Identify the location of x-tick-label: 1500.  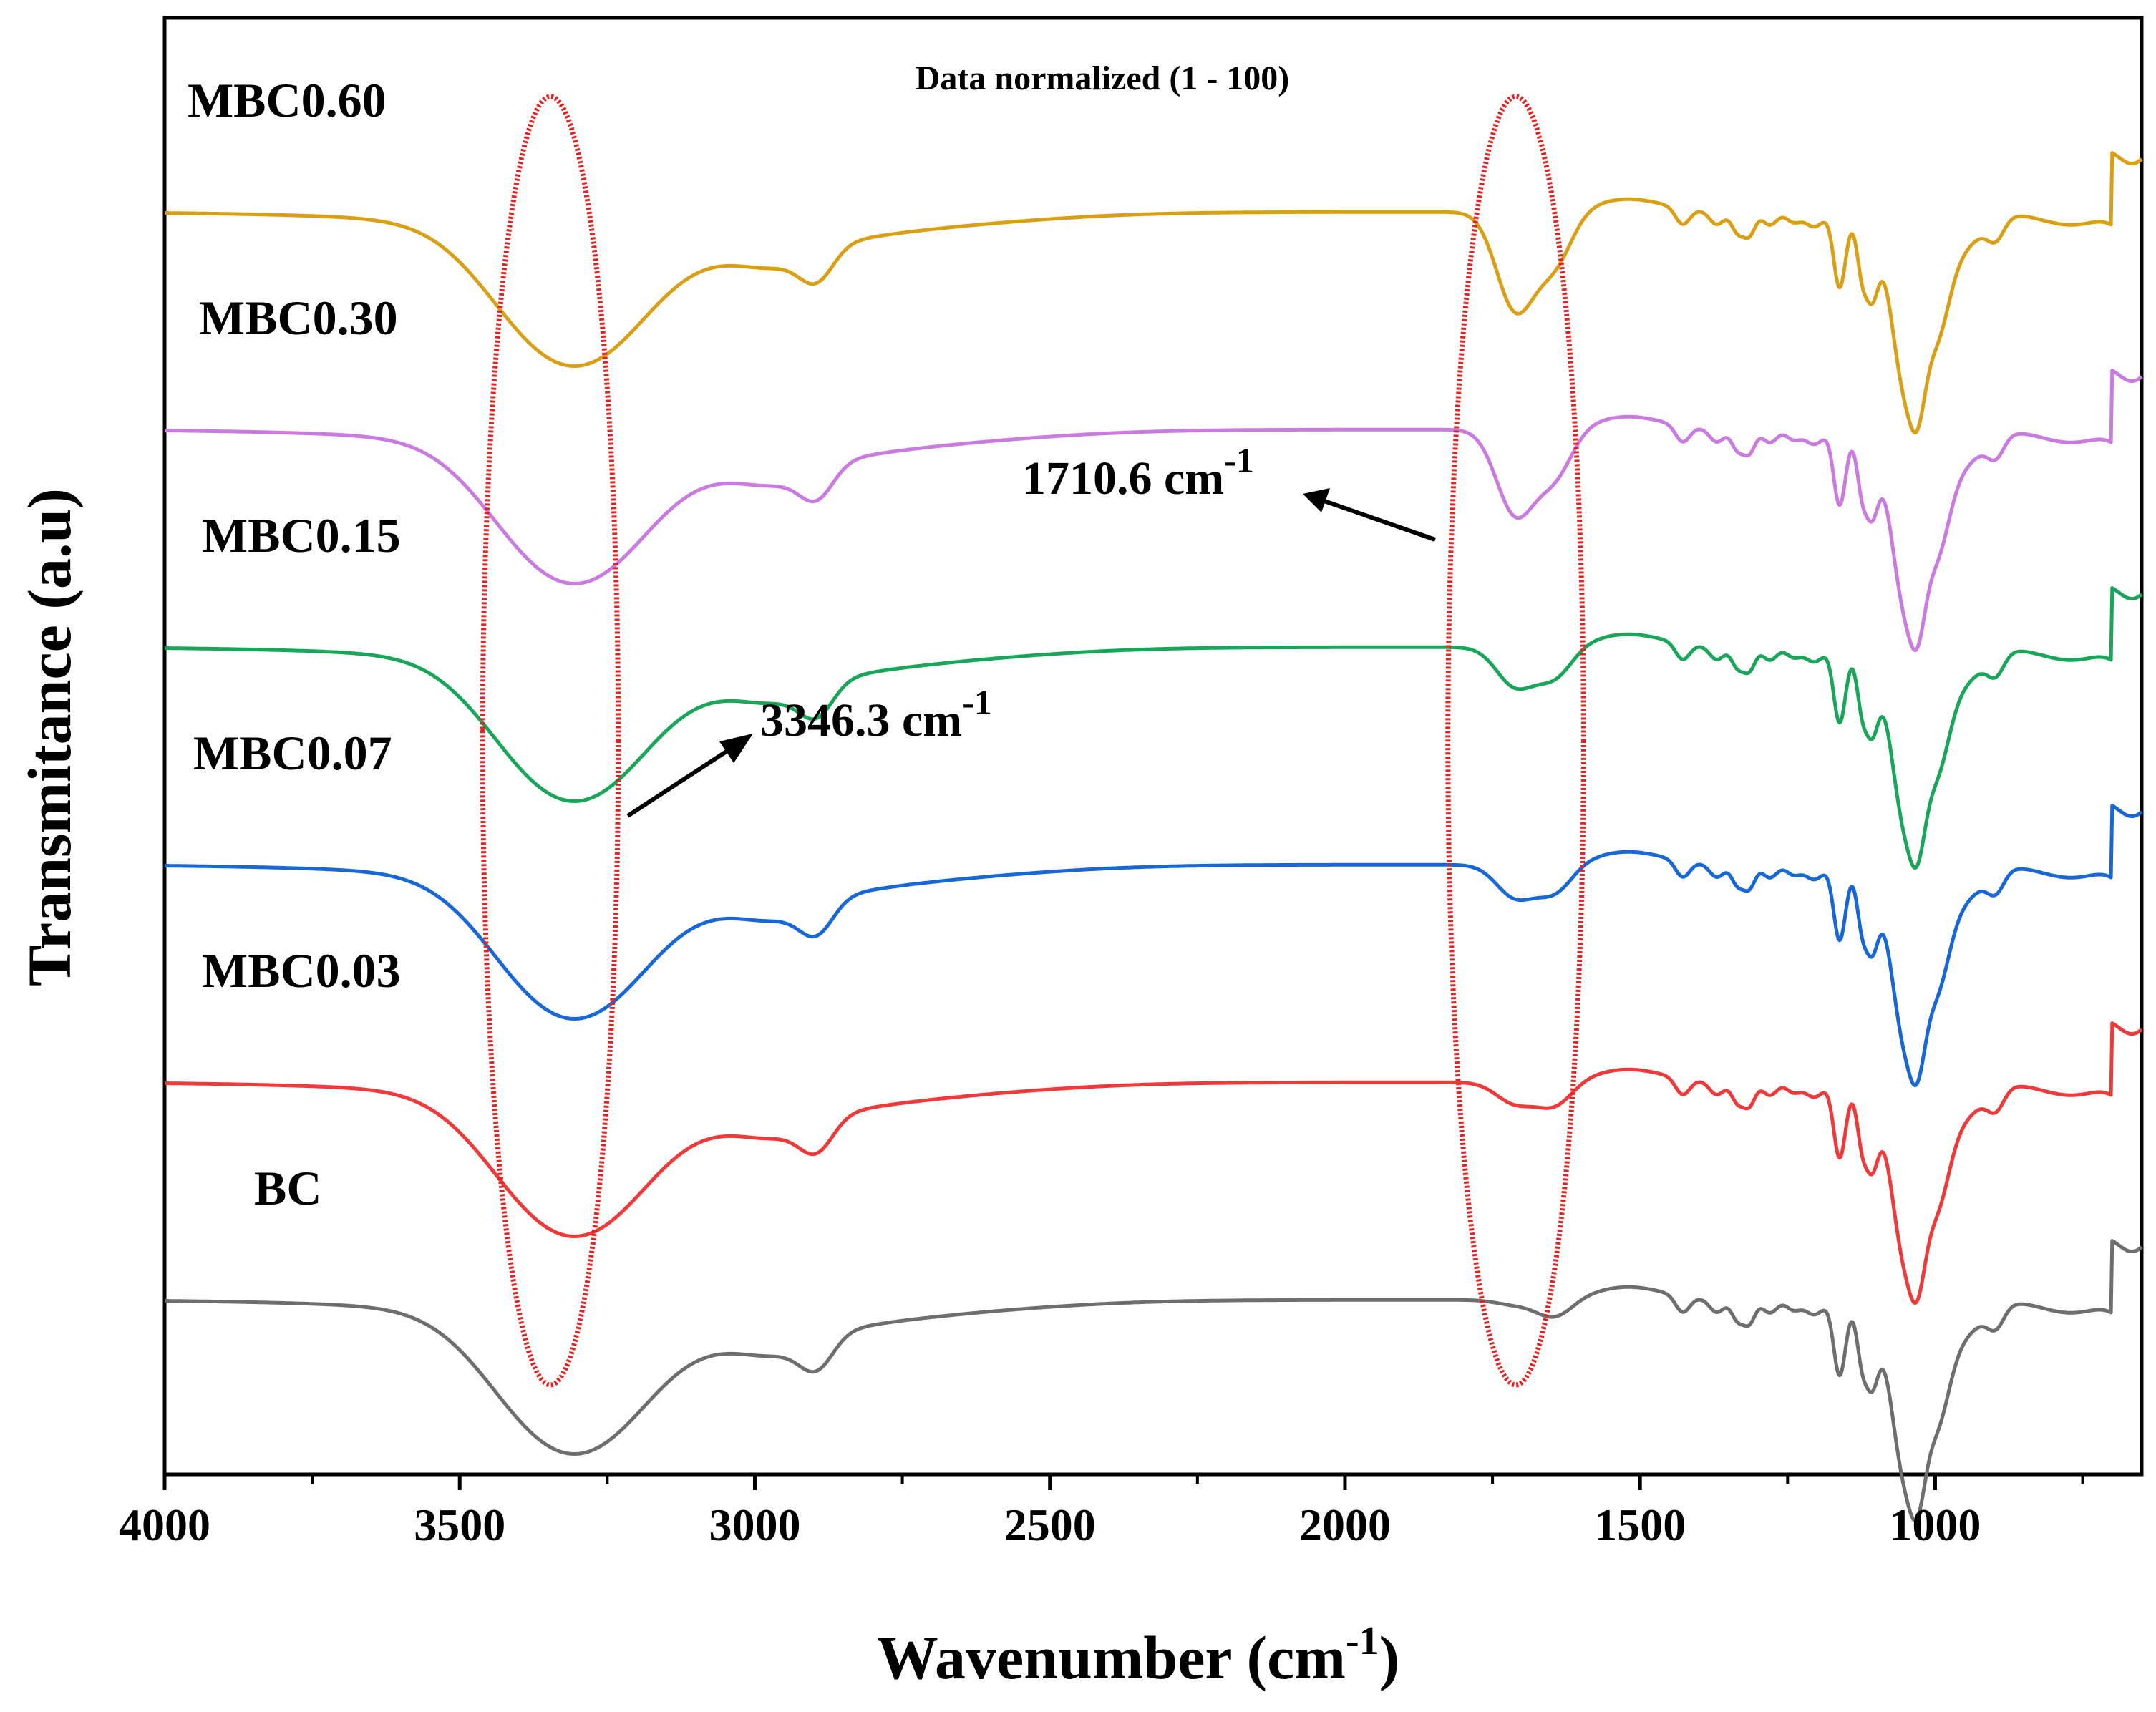
(1640, 1524).